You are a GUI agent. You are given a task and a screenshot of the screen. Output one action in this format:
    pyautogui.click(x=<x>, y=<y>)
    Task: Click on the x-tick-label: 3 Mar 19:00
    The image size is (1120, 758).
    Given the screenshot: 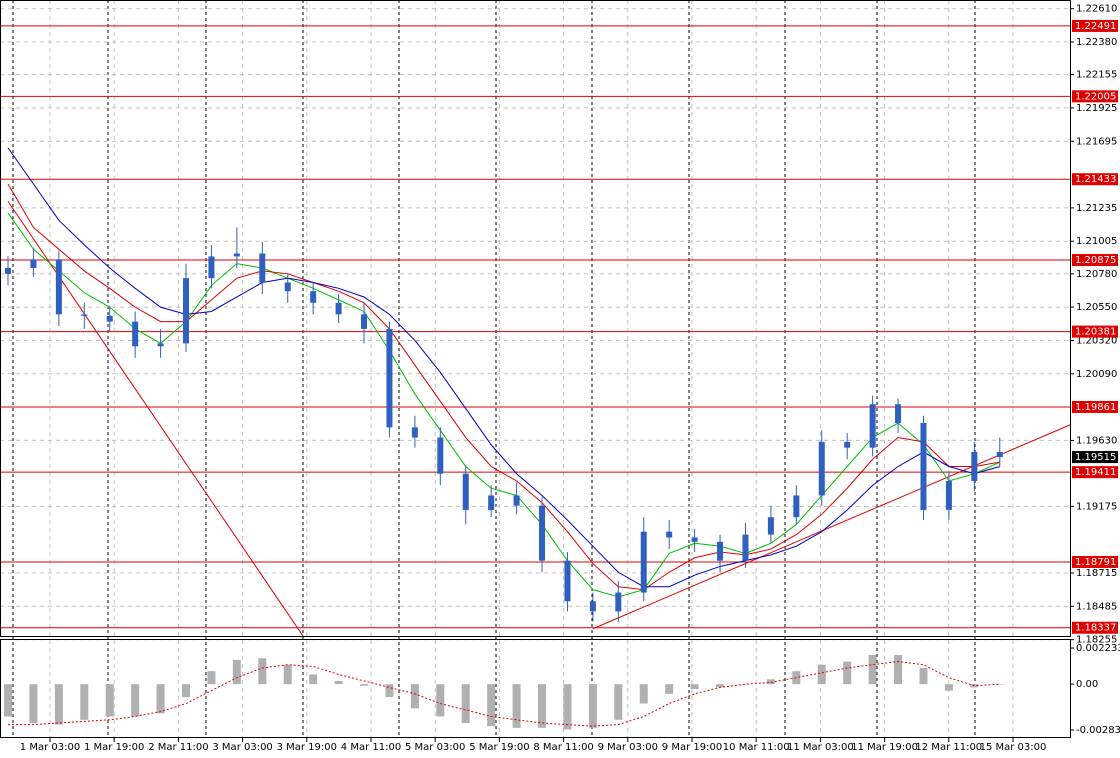 What is the action you would take?
    pyautogui.click(x=307, y=747)
    